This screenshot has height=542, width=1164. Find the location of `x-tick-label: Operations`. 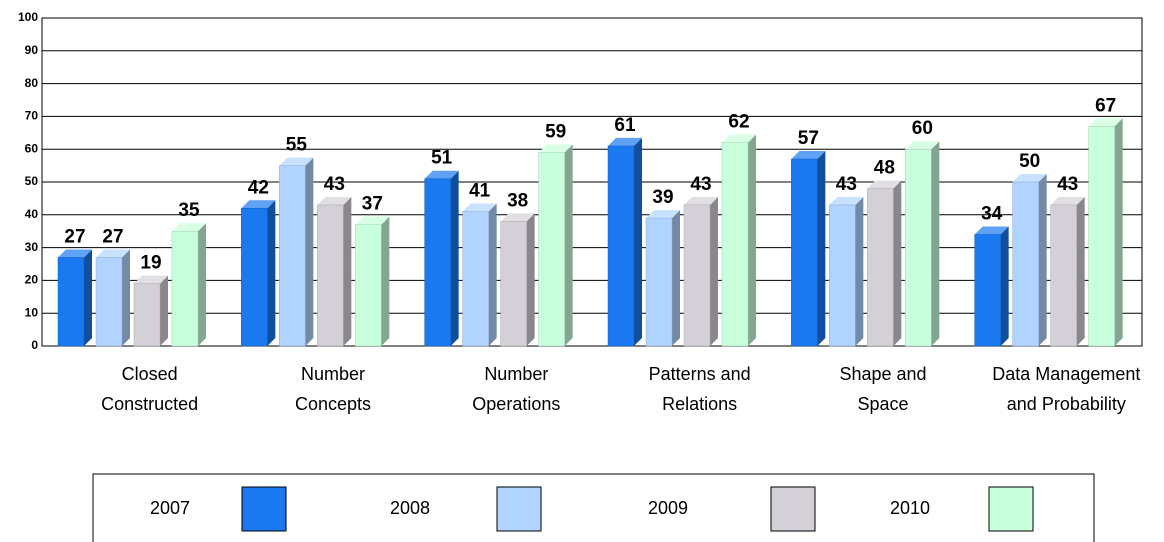

x-tick-label: Operations is located at coordinates (516, 404).